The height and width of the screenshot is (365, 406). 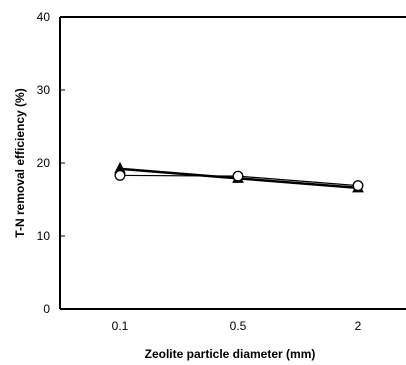 What do you see at coordinates (44, 17) in the screenshot?
I see `y-tick-label: 40` at bounding box center [44, 17].